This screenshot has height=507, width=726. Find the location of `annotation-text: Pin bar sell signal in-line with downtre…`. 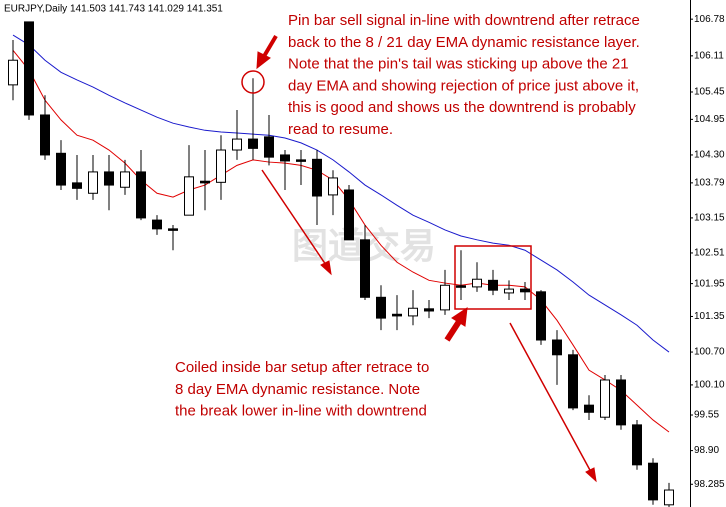

annotation-text: Pin bar sell signal in-line with downtre… is located at coordinates (464, 20).